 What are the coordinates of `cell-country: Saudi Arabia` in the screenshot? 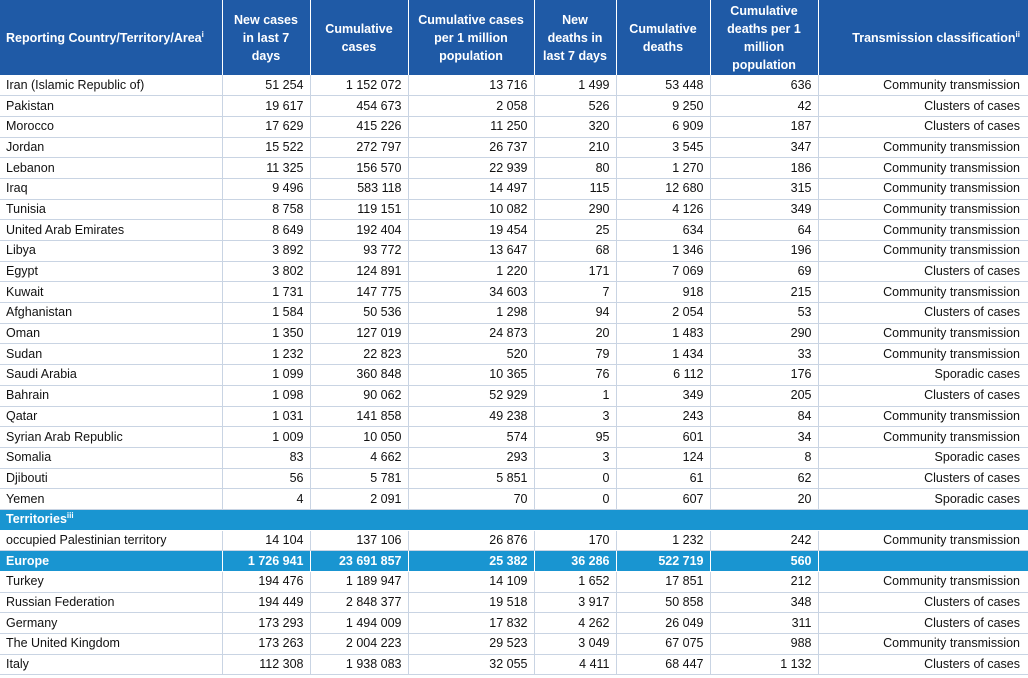 It's located at (111, 375).